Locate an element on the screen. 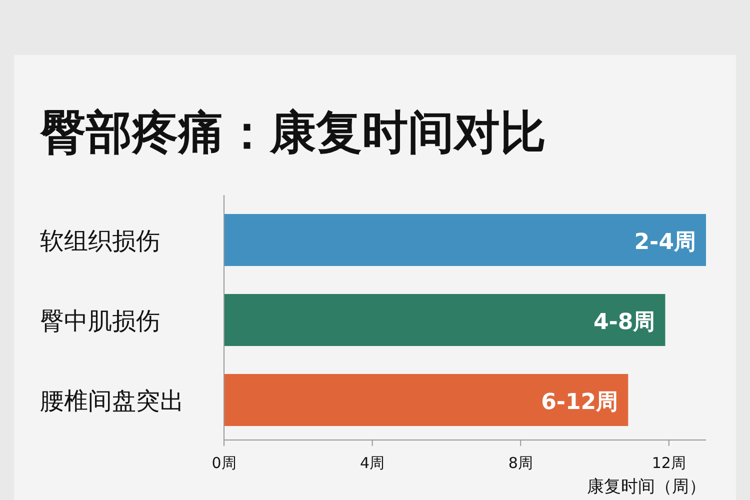 Image resolution: width=750 pixels, height=500 pixels. chart-title: 臀部疼痛：康复时间对比 is located at coordinates (292, 132).